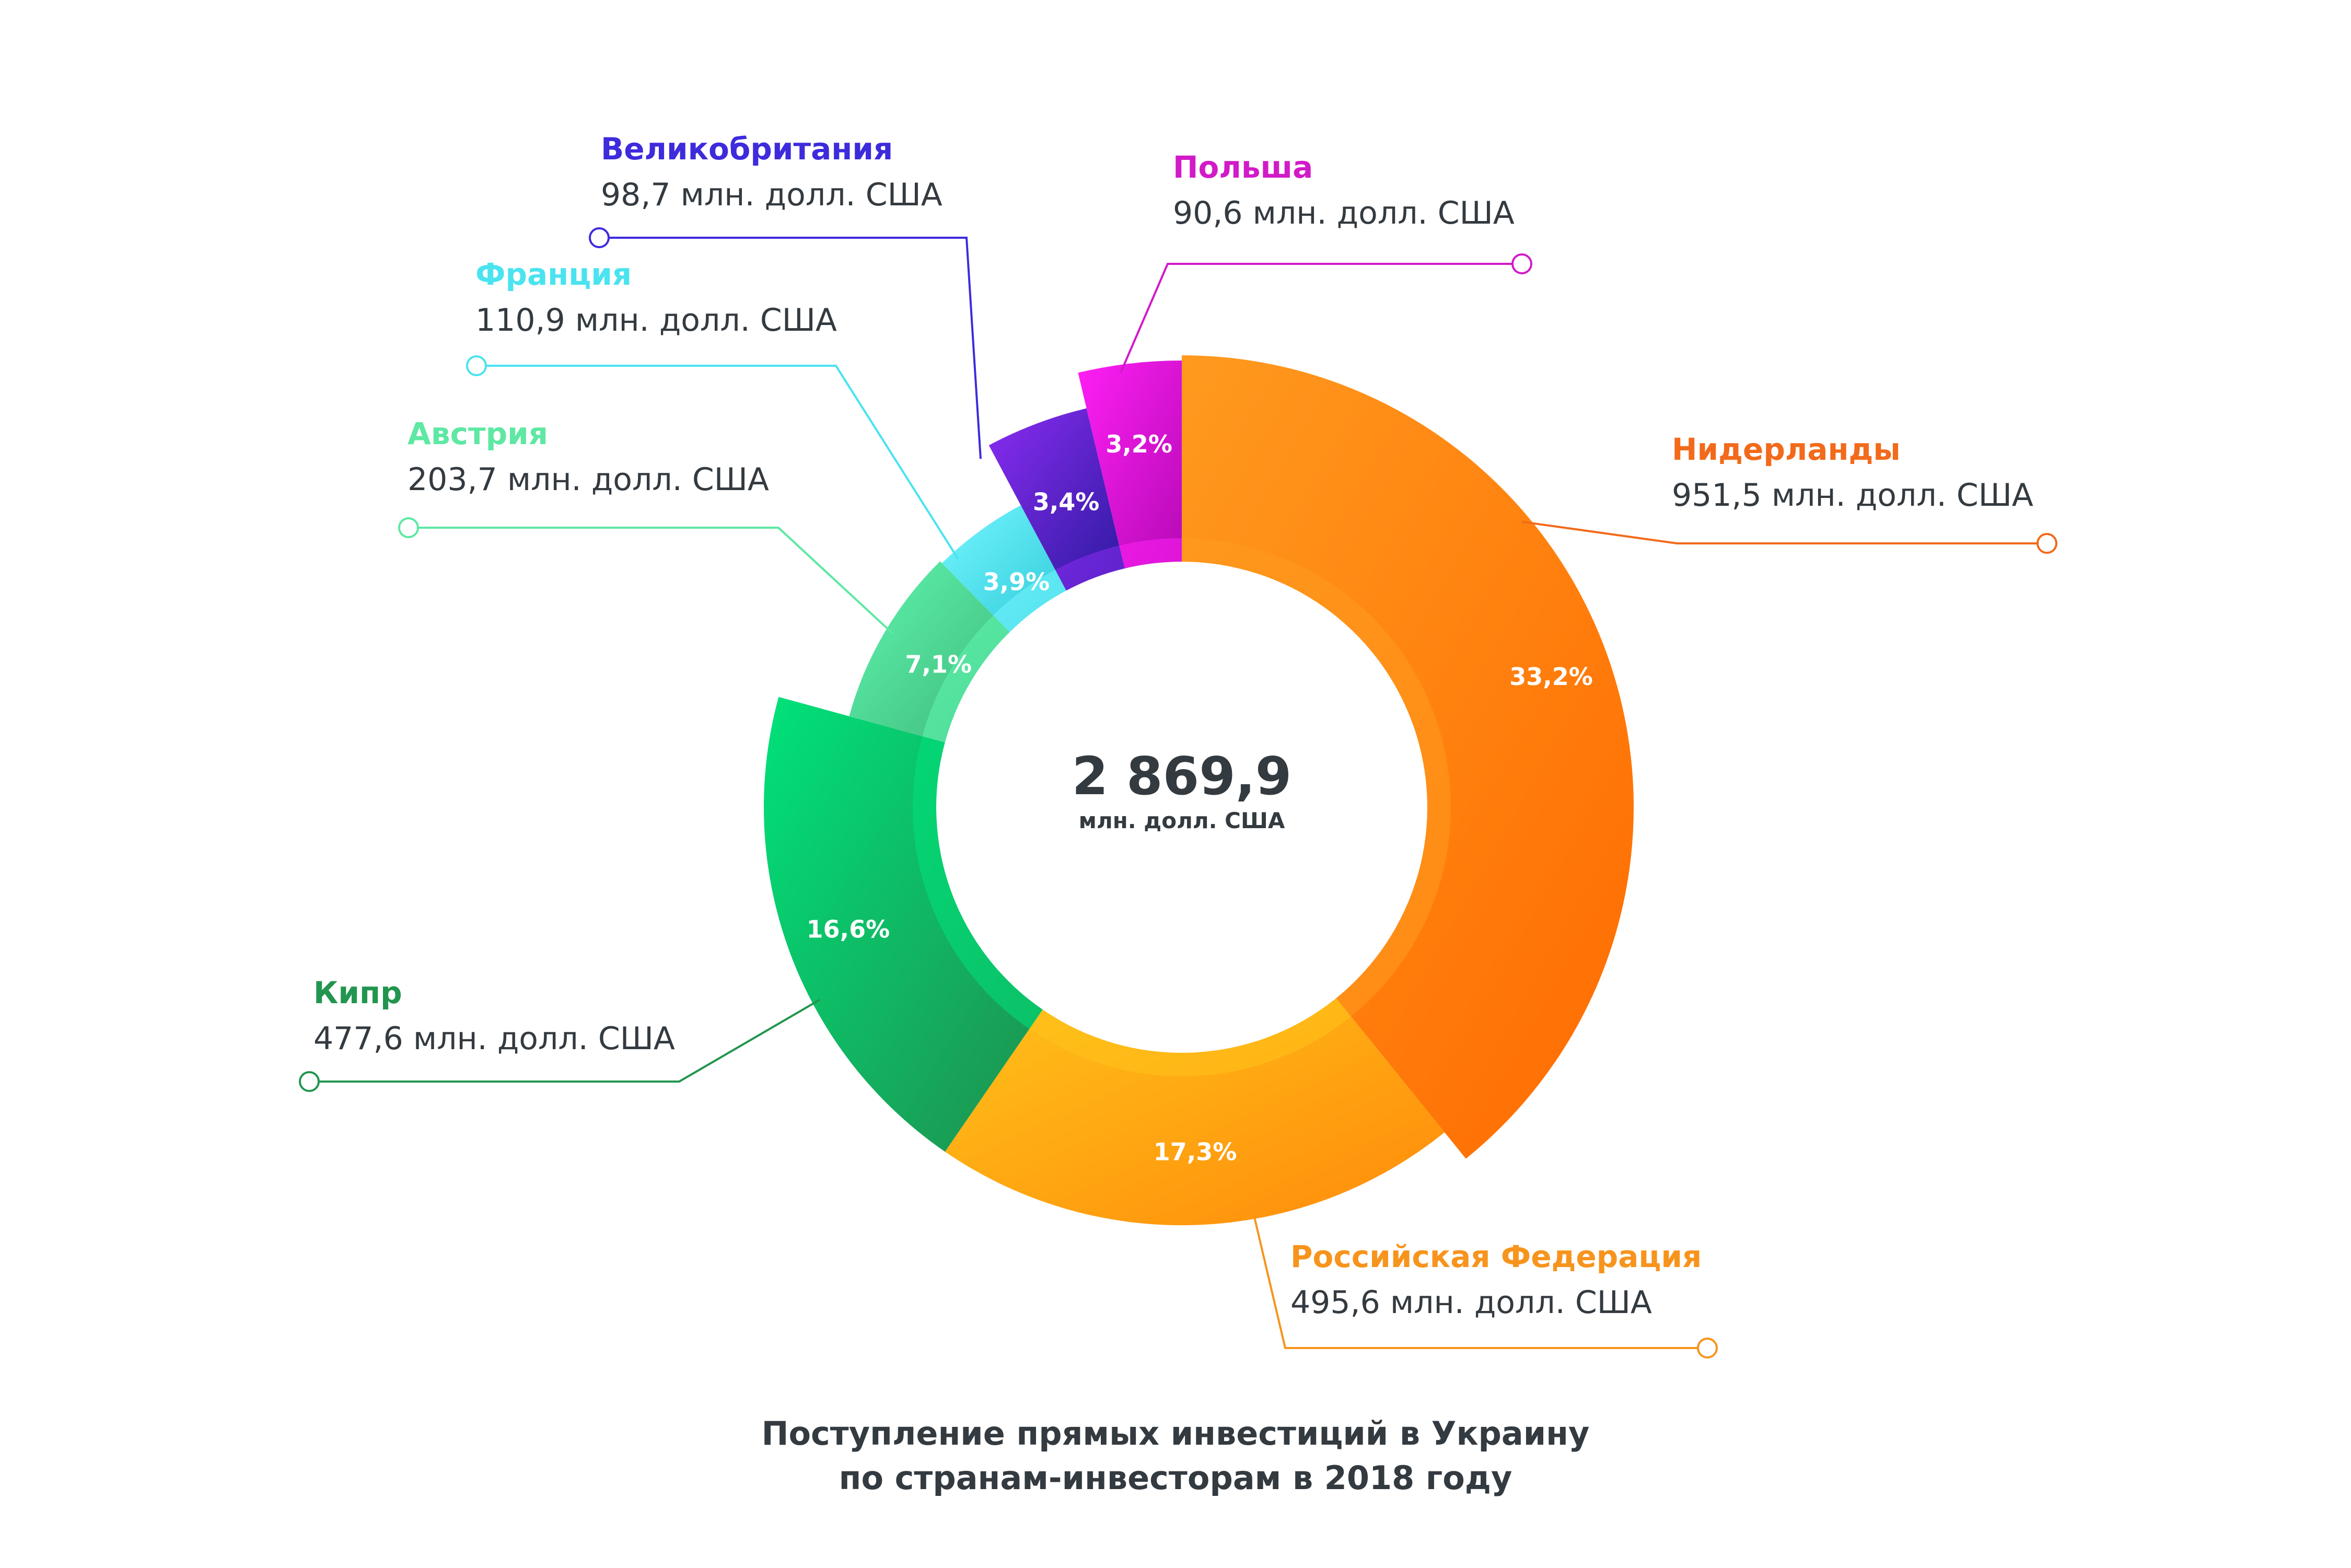  What do you see at coordinates (1344, 213) in the screenshot?
I see `slice-6-value-label: 90,6 млн. долл. США` at bounding box center [1344, 213].